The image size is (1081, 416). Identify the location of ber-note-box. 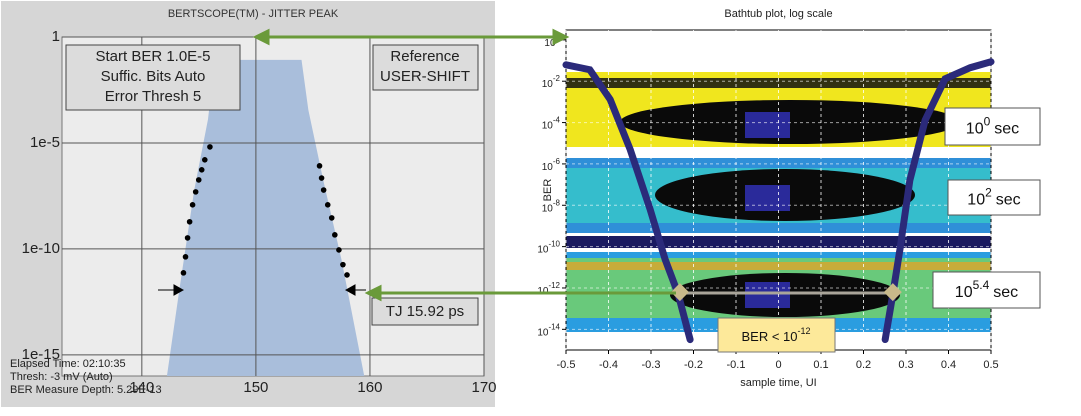
(776, 335).